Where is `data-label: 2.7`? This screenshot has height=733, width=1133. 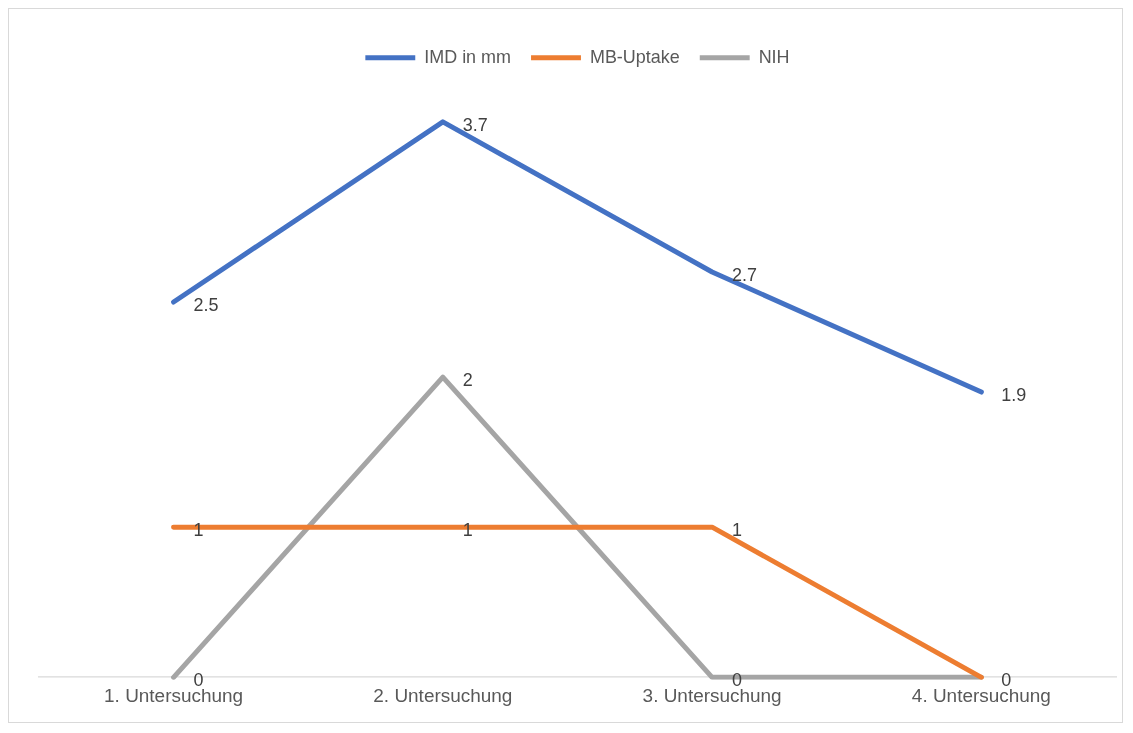 data-label: 2.7 is located at coordinates (745, 274).